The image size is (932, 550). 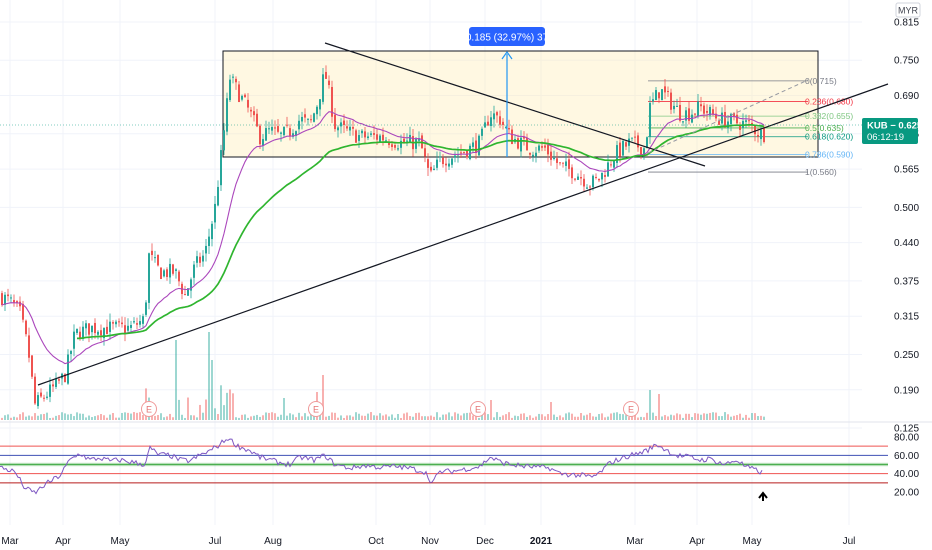 What do you see at coordinates (849, 541) in the screenshot?
I see `time-tick-label: Jul` at bounding box center [849, 541].